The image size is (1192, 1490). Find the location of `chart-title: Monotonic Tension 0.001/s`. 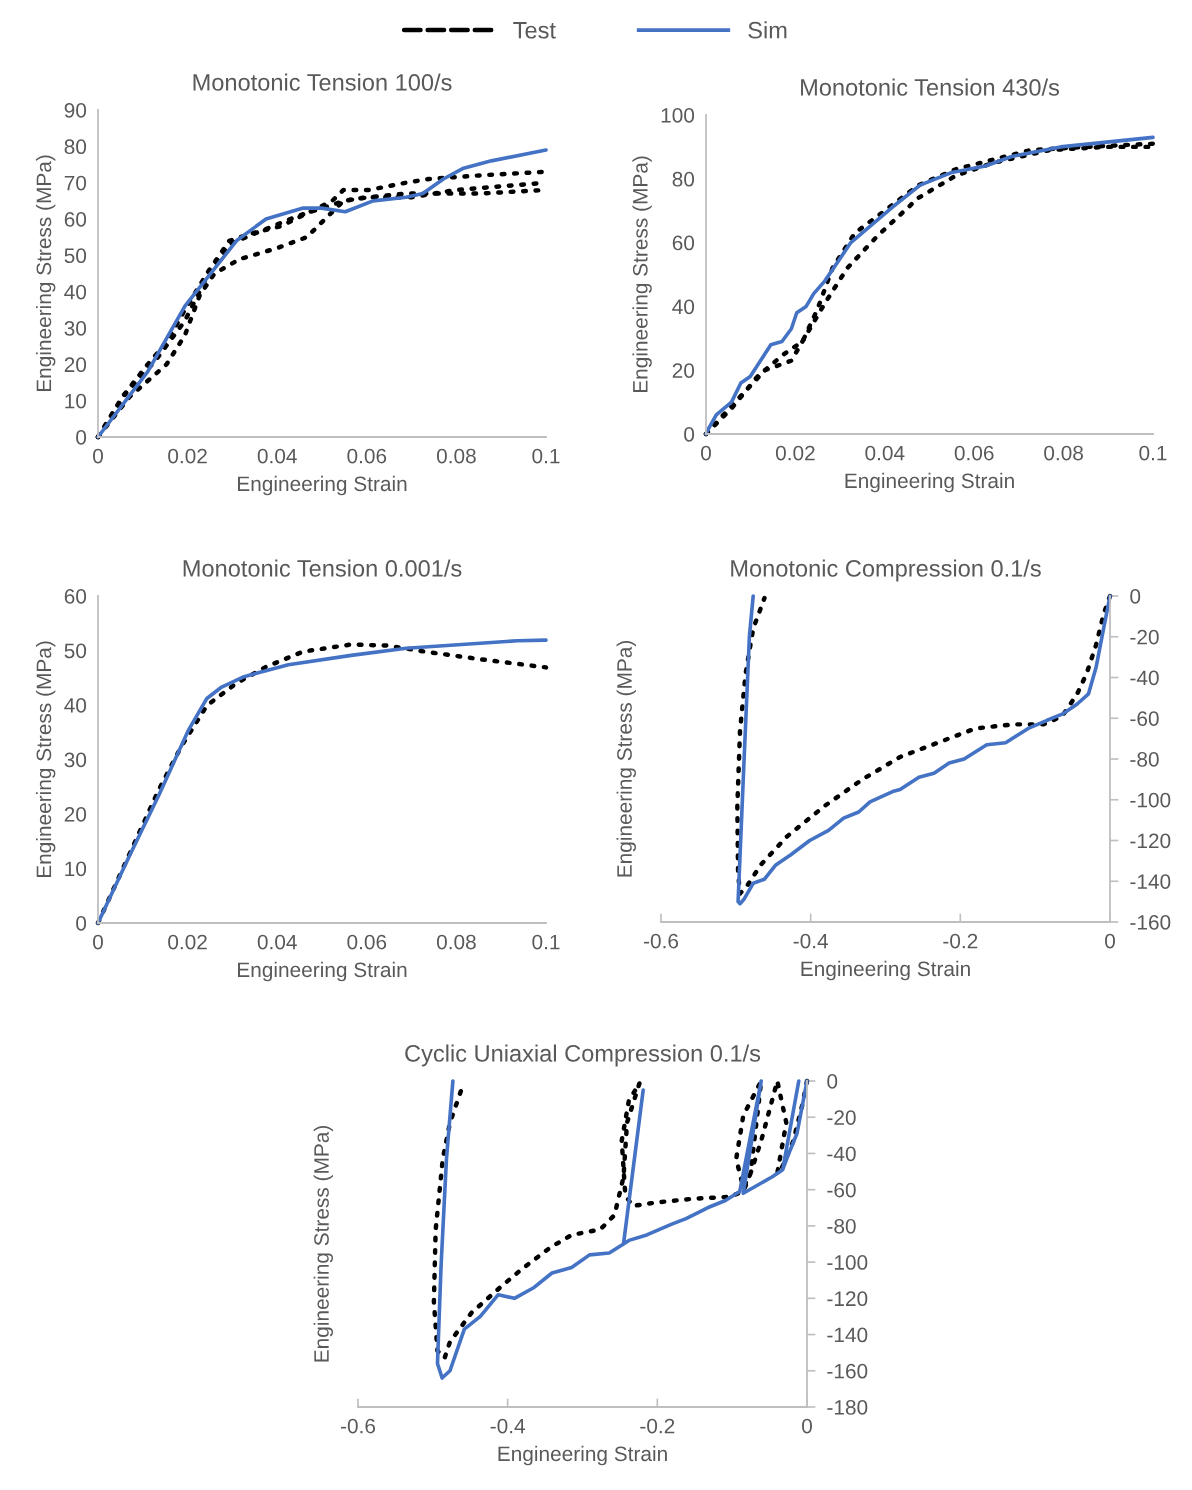

chart-title: Monotonic Tension 0.001/s is located at coordinates (322, 568).